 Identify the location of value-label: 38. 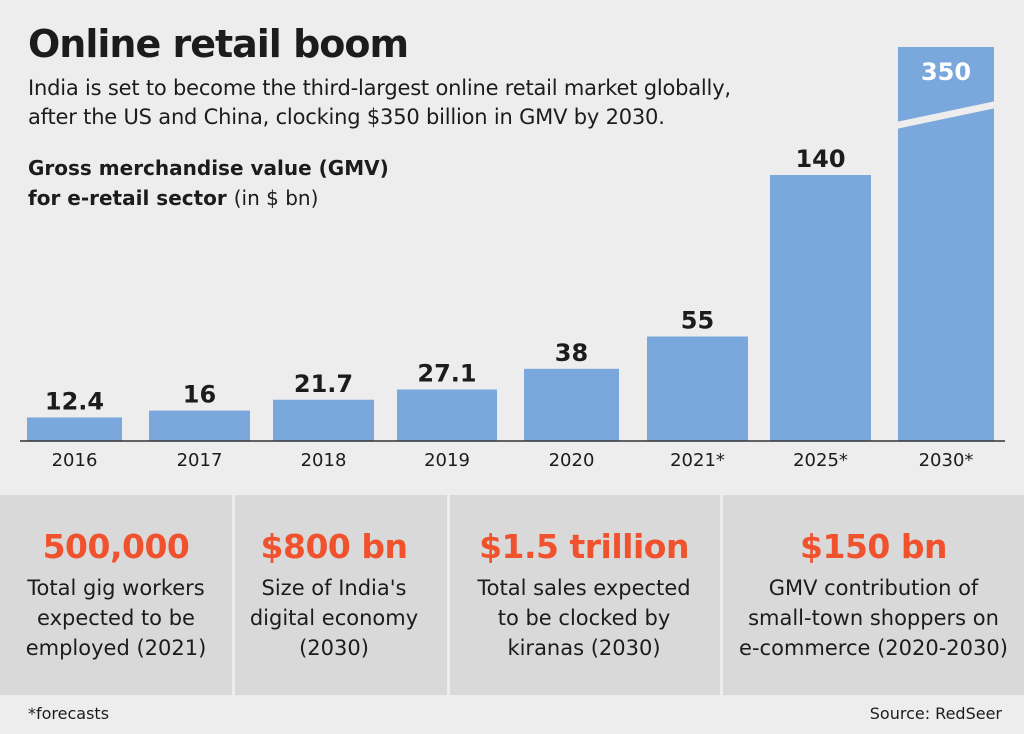
(571, 353).